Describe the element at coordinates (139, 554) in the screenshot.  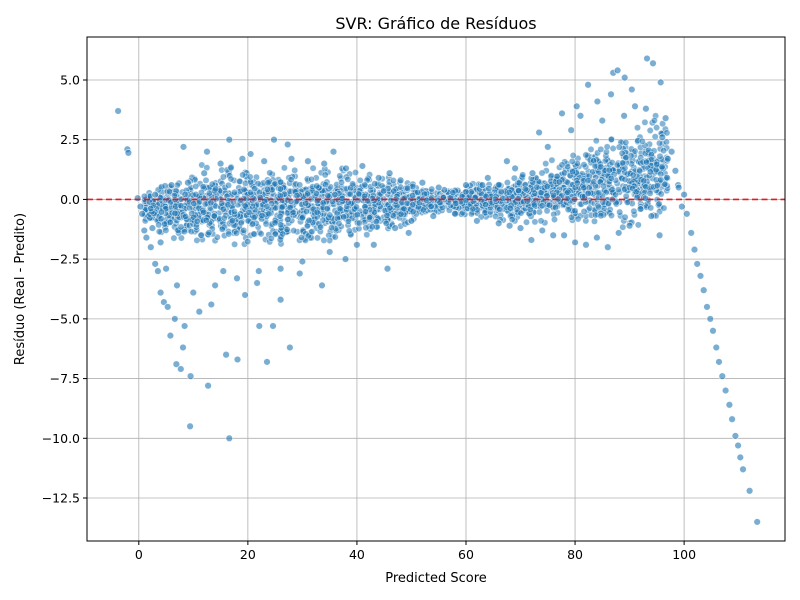
I see `x-tick-label: 0` at that location.